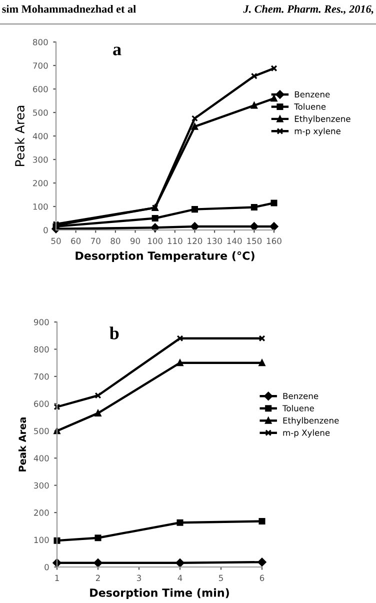 The width and height of the screenshot is (376, 603). What do you see at coordinates (215, 241) in the screenshot?
I see `x-tick-label: 130` at bounding box center [215, 241].